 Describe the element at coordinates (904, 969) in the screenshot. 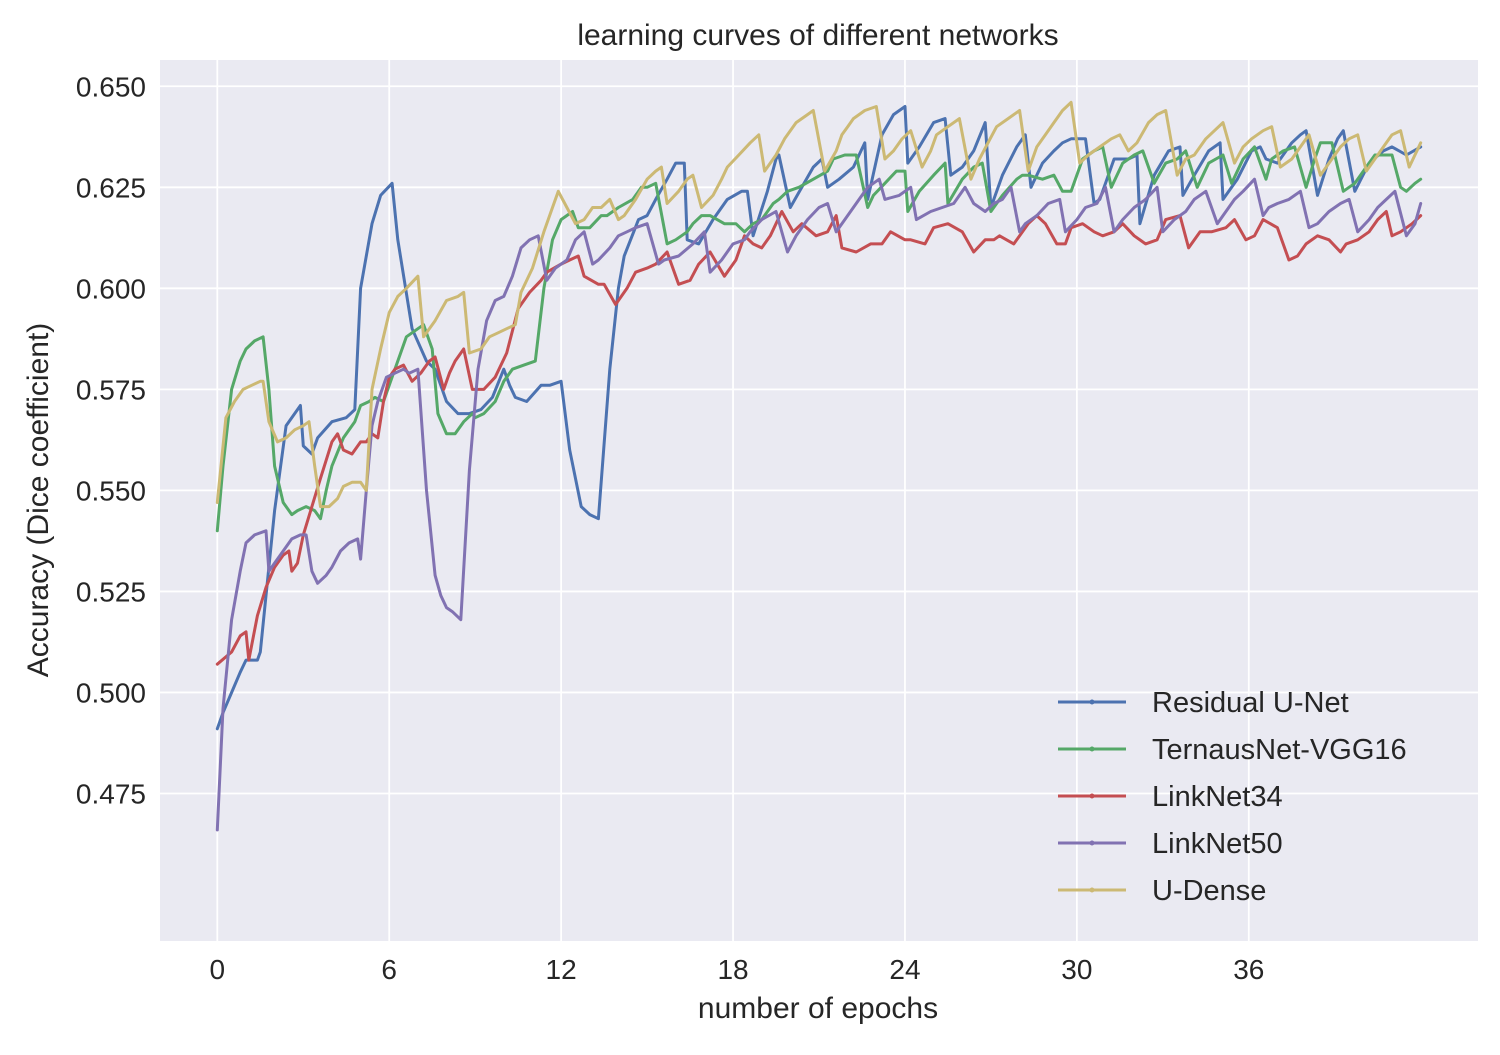

I see `x-tick-label: 24` at that location.